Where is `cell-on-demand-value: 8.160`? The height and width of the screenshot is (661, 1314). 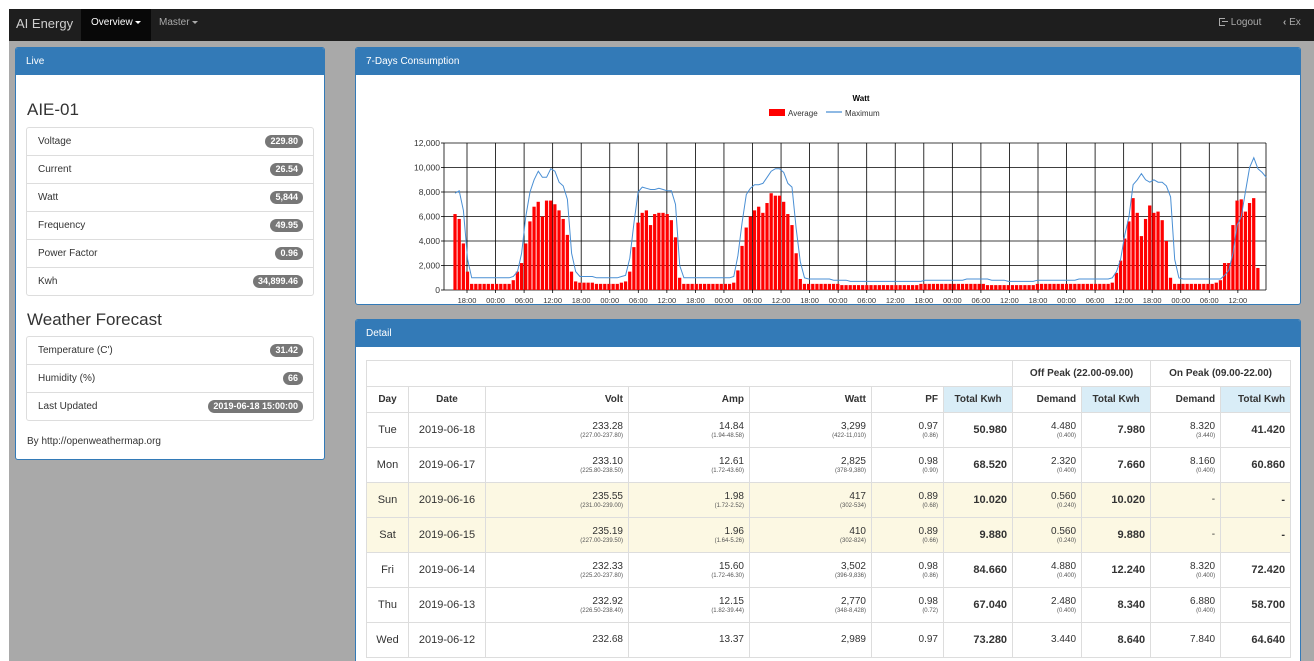
cell-on-demand-value: 8.160 is located at coordinates (1203, 461).